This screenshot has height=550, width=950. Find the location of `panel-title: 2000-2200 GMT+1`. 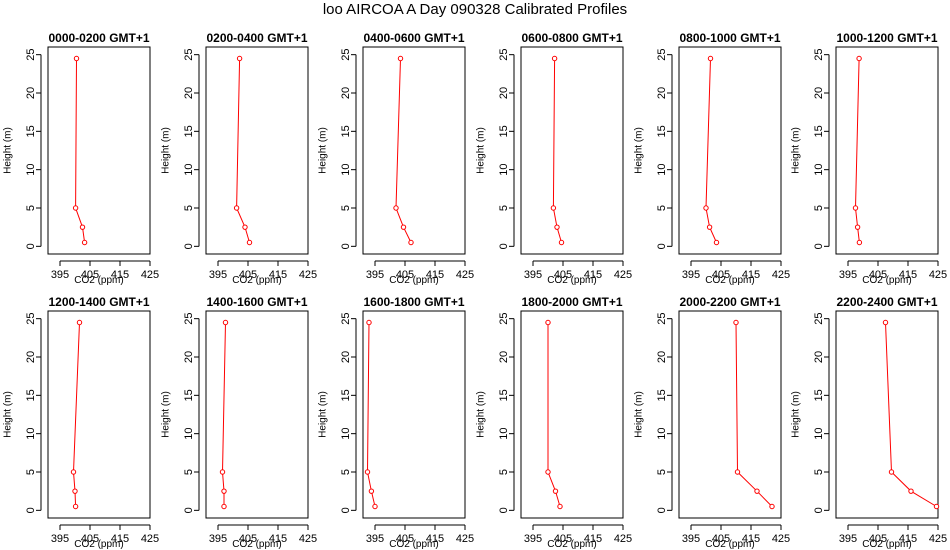

panel-title: 2000-2200 GMT+1 is located at coordinates (729, 302).